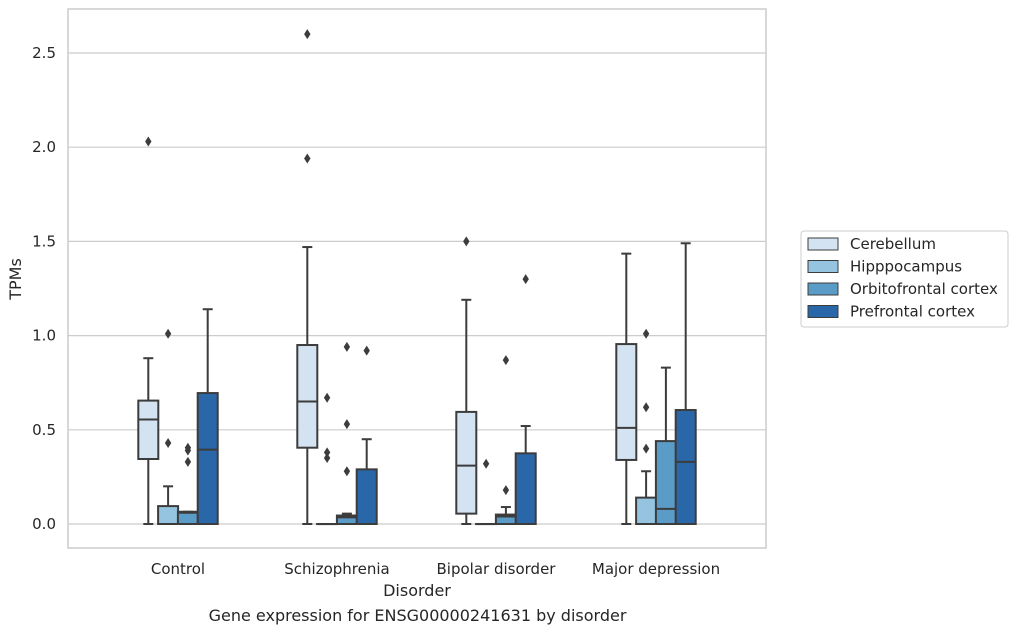  I want to click on legend-frame, so click(904, 279).